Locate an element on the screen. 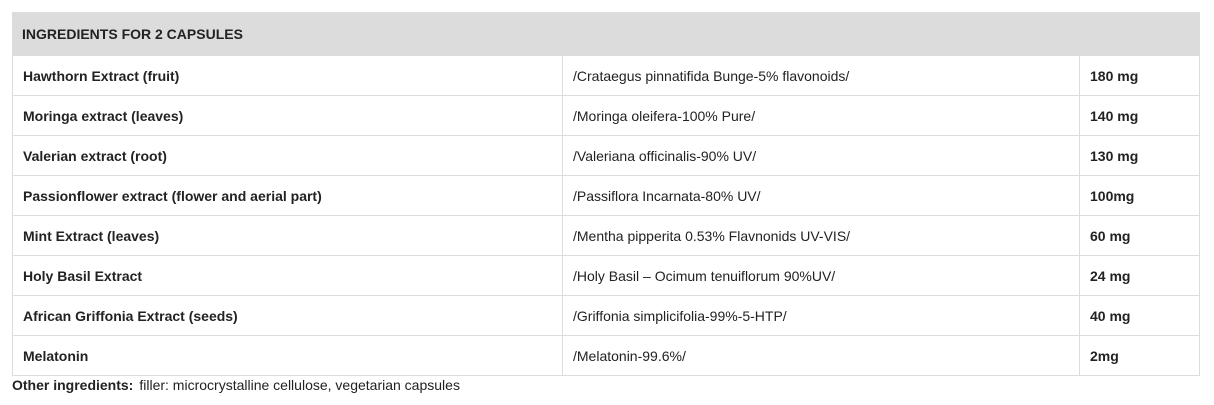  cell-amt: 140 mg is located at coordinates (1139, 115).